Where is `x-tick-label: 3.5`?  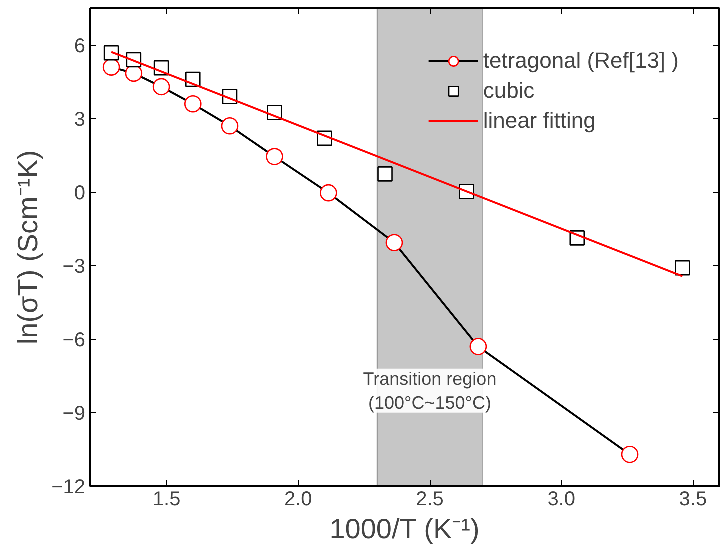
x-tick-label: 3.5 is located at coordinates (693, 499).